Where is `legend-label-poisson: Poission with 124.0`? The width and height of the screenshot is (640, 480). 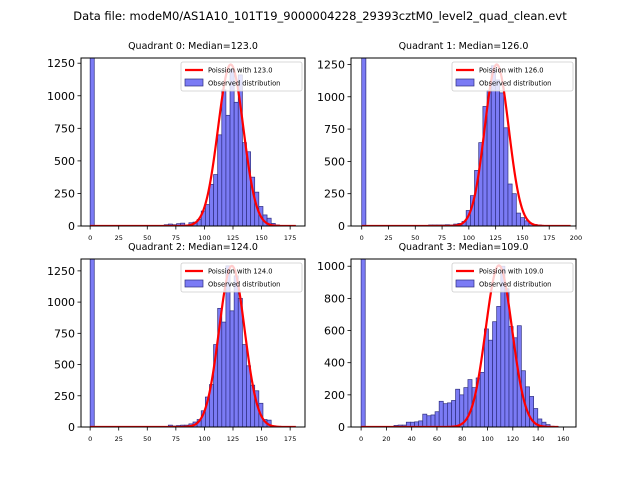
legend-label-poisson: Poission with 124.0 is located at coordinates (240, 272).